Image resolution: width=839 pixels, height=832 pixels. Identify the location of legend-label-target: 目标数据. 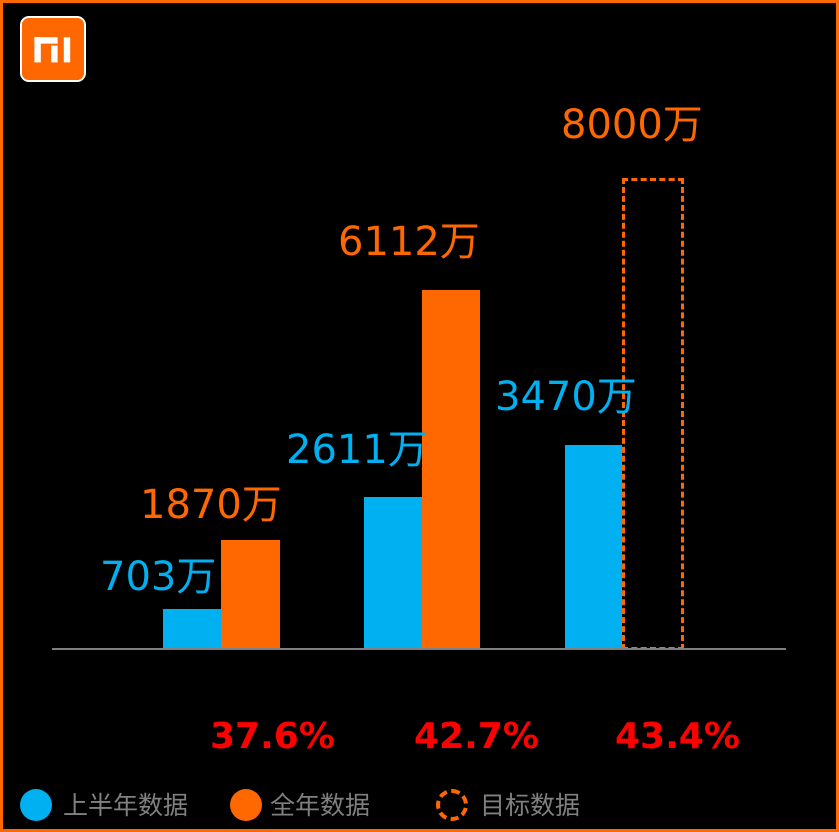
(530, 805).